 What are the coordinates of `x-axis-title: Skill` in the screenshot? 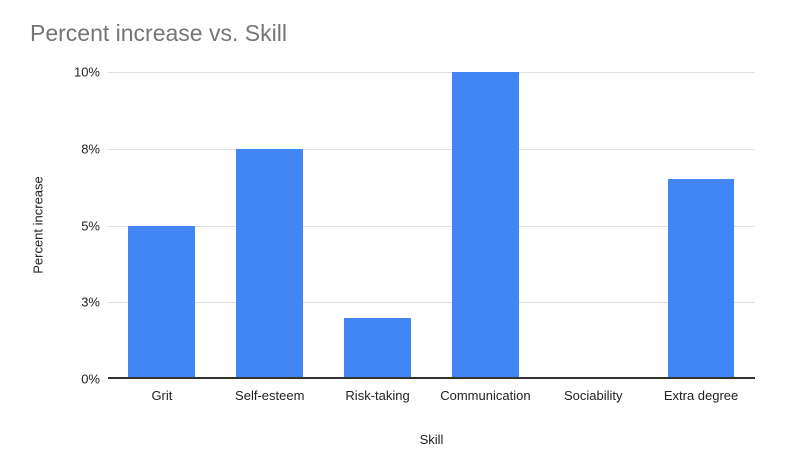 It's located at (431, 439).